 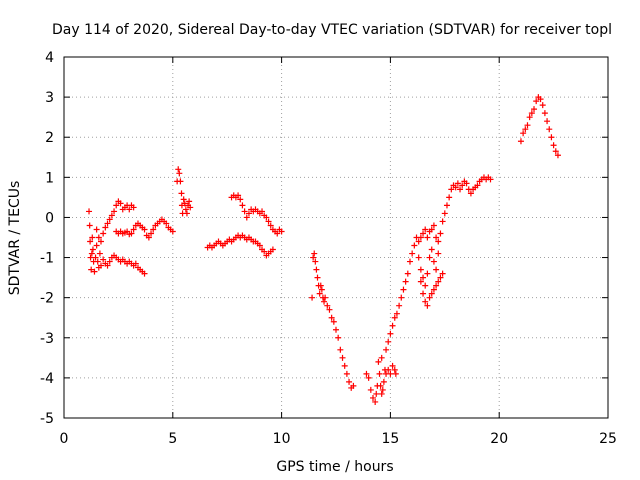 What do you see at coordinates (15, 238) in the screenshot?
I see `y-axis-label: SDTVAR / TECUs` at bounding box center [15, 238].